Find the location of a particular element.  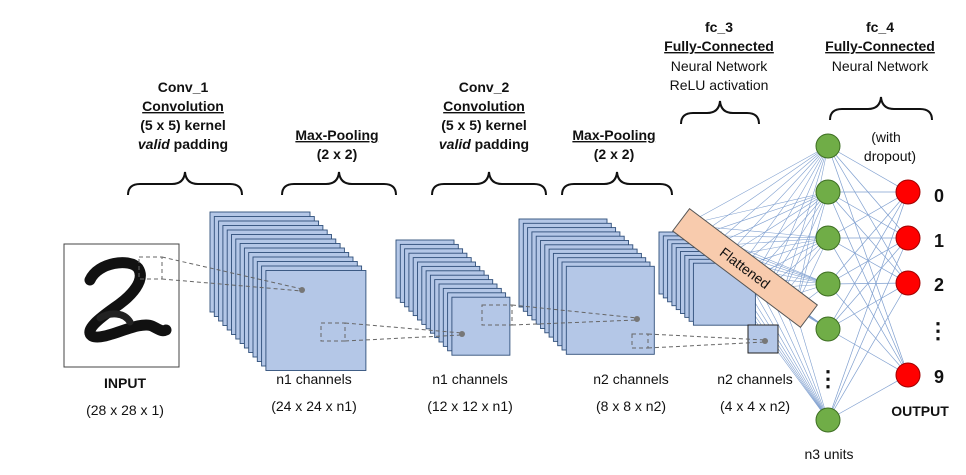

output-digit-1: 1 is located at coordinates (939, 241).